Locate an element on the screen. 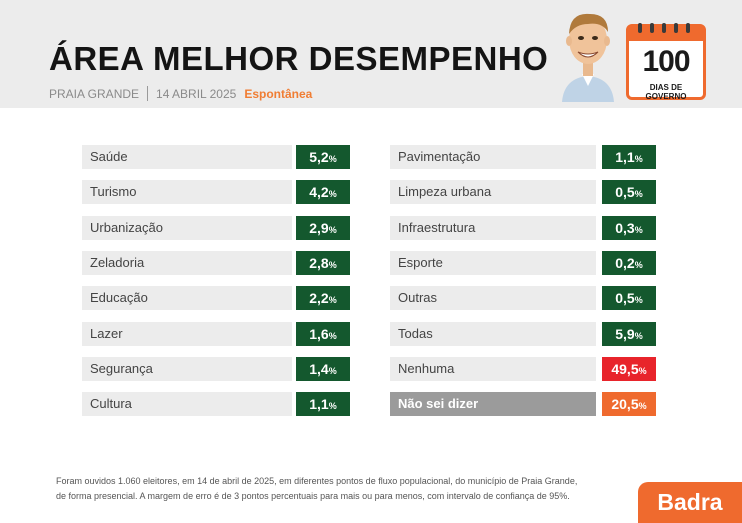 The image size is (742, 523). result-row: Segurança 1,4% is located at coordinates (216, 369).